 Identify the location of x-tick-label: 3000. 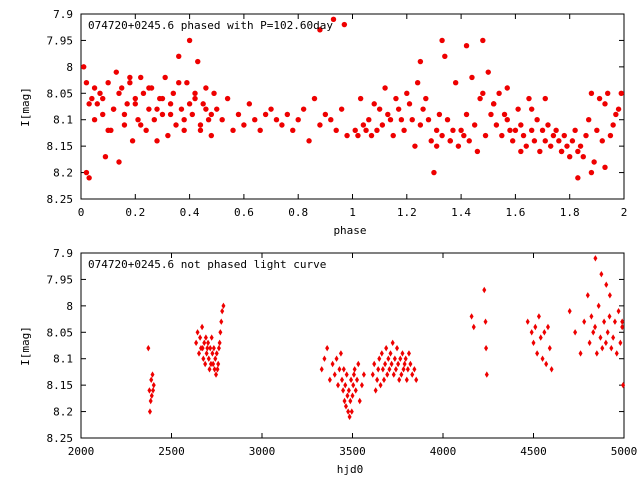
(262, 451).